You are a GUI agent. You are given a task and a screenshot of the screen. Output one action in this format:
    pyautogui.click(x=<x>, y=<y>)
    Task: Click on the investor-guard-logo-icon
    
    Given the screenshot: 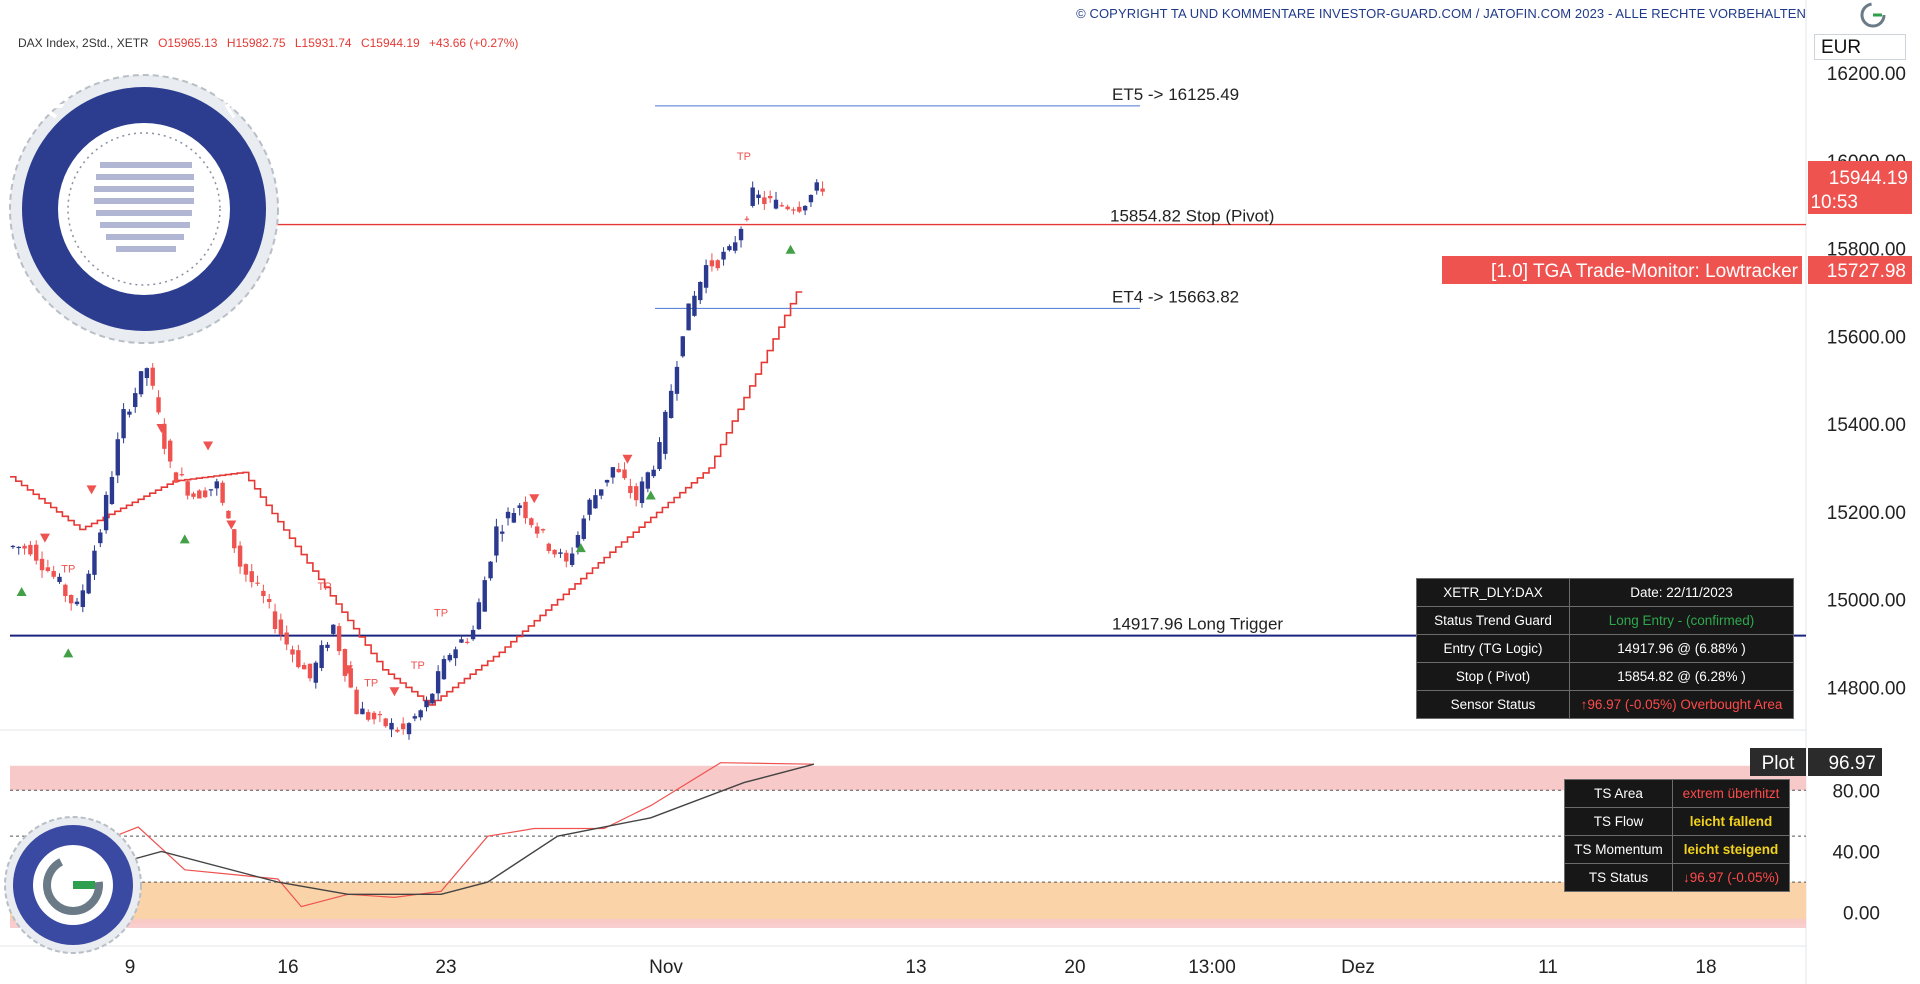 What is the action you would take?
    pyautogui.click(x=1873, y=15)
    